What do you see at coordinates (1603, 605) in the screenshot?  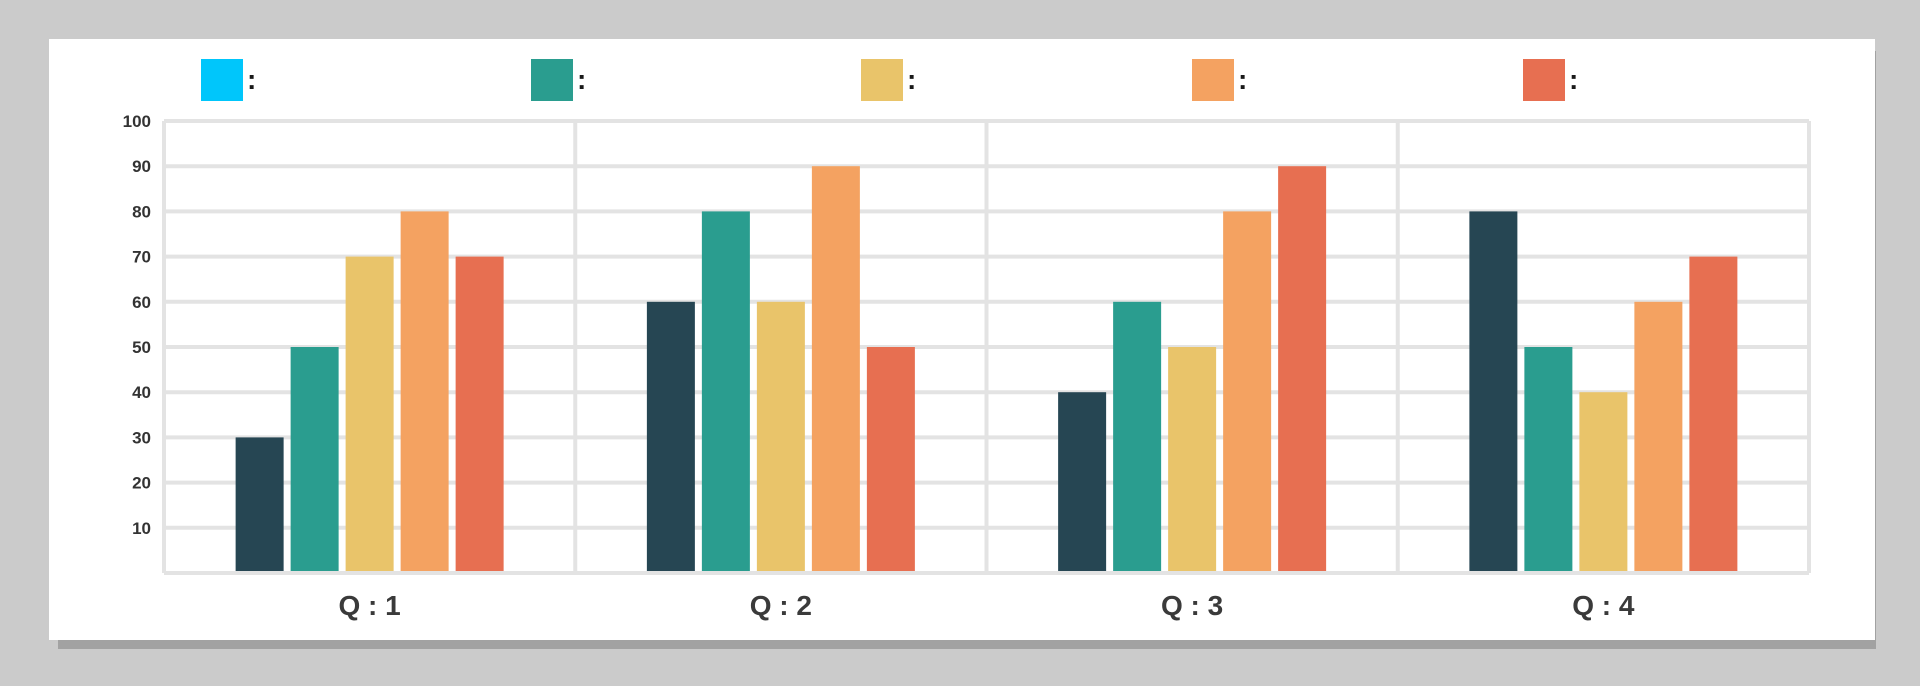 I see `x-tick-label: Q : 4` at bounding box center [1603, 605].